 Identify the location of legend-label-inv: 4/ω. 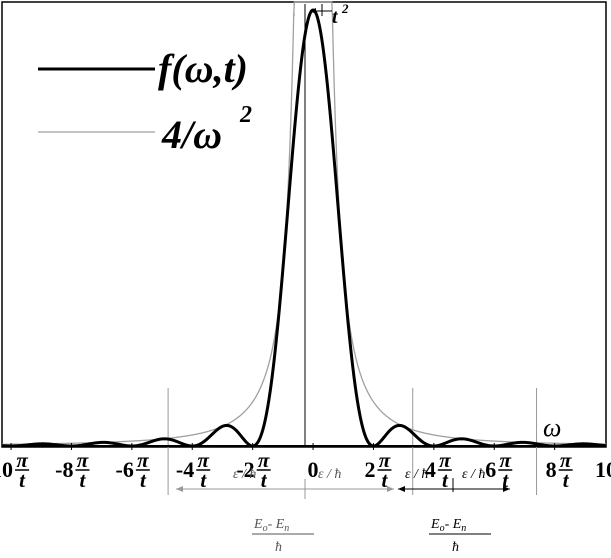
(191, 134).